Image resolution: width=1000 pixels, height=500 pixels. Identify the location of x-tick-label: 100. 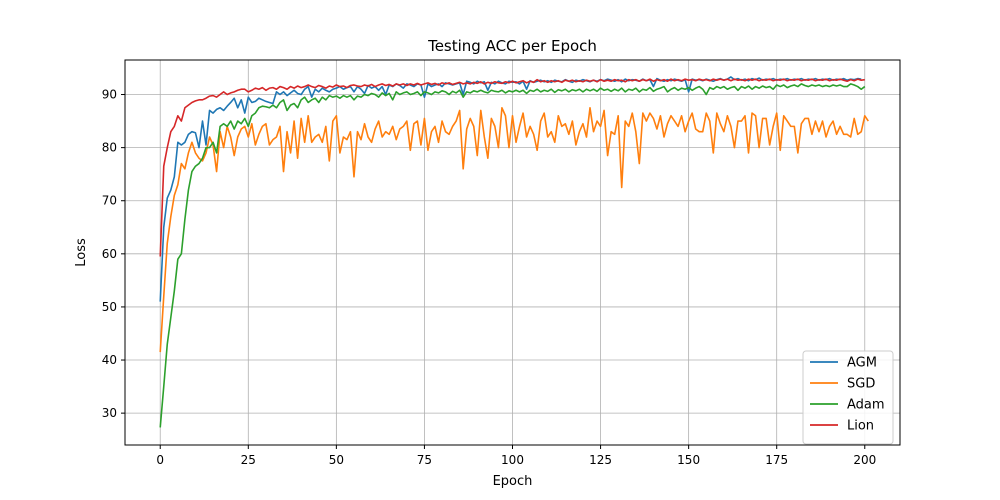
(512, 460).